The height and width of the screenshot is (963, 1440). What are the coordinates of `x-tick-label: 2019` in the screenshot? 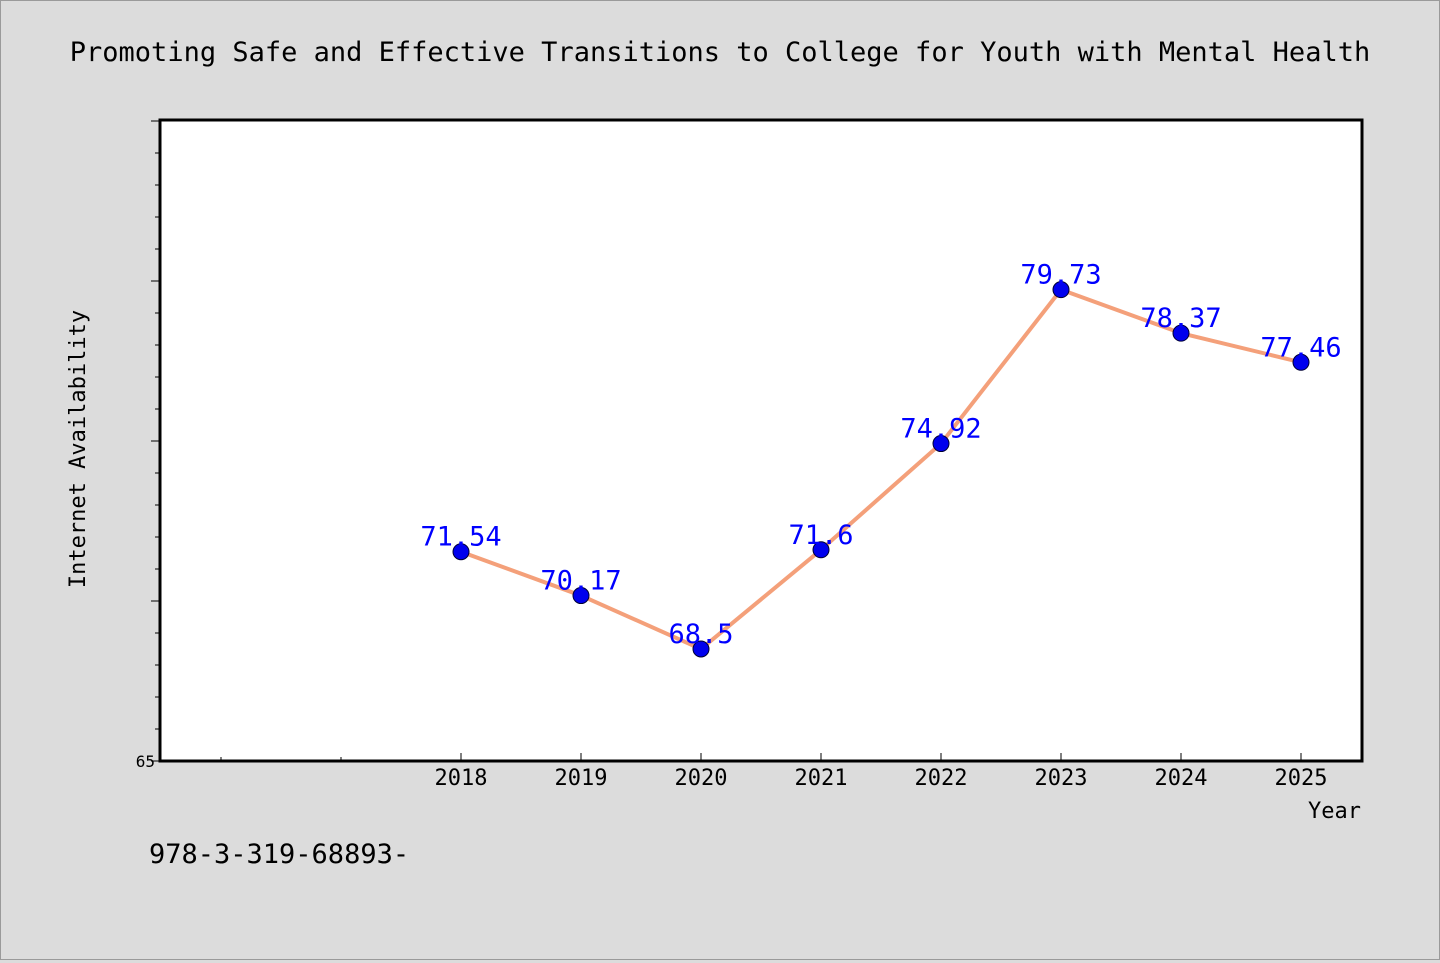 It's located at (581, 778).